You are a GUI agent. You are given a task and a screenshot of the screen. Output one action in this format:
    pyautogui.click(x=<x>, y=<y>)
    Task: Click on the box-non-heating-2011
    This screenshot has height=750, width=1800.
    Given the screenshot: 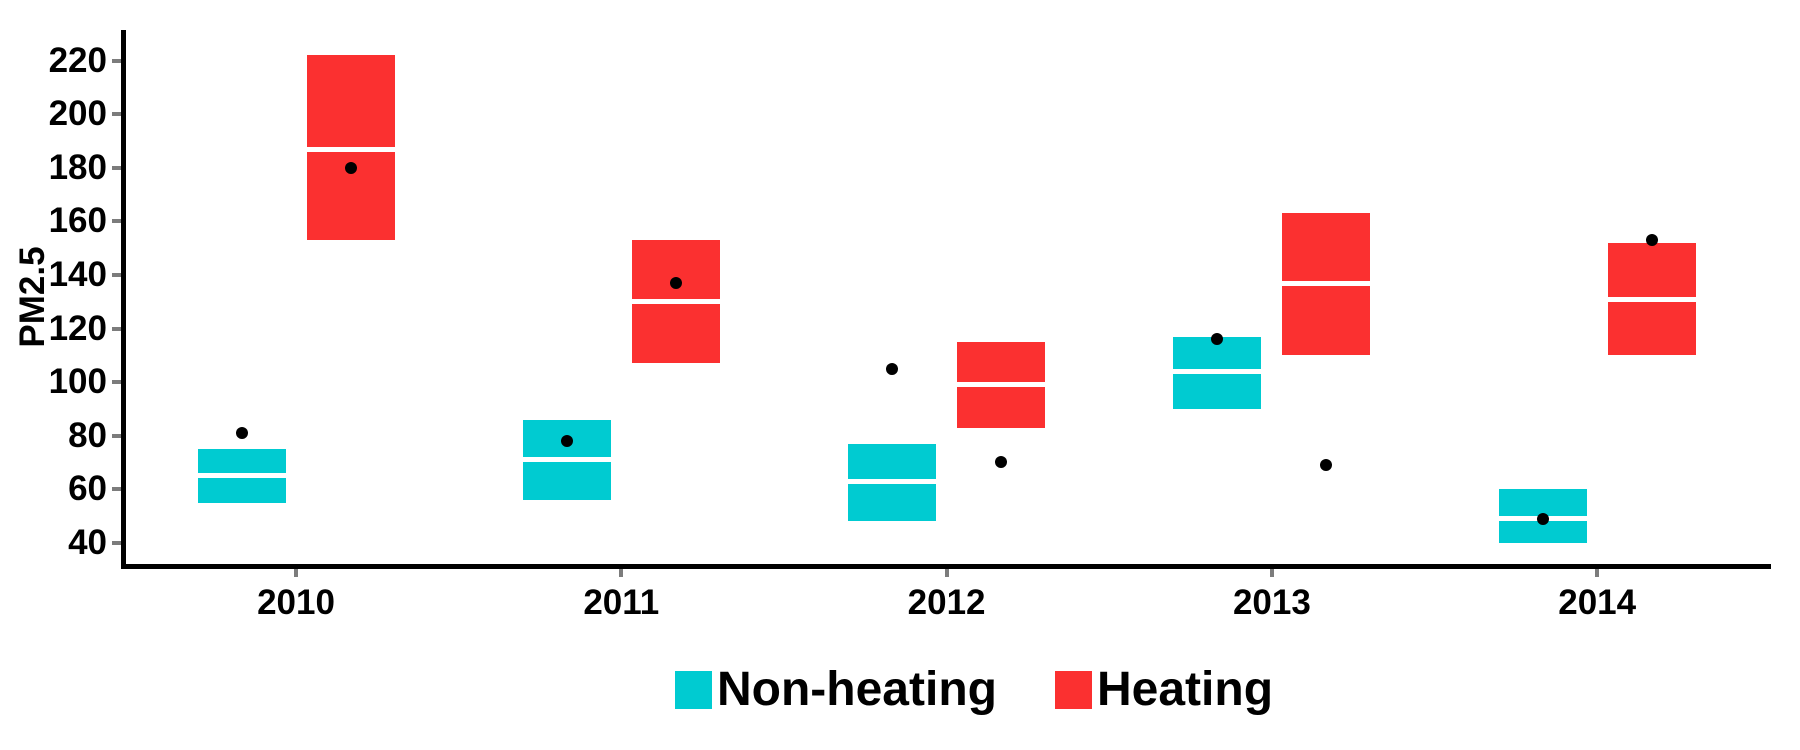 What is the action you would take?
    pyautogui.click(x=566, y=459)
    